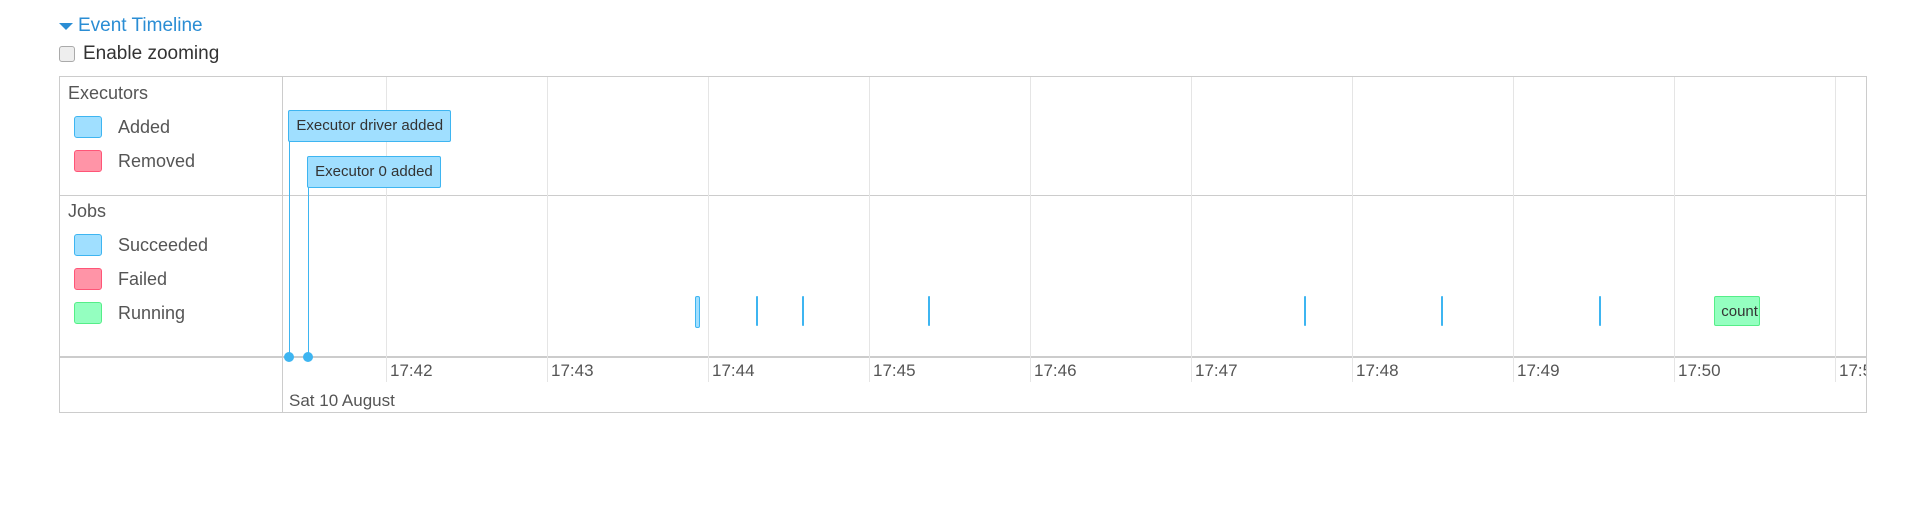 The width and height of the screenshot is (1920, 521). Describe the element at coordinates (1216, 370) in the screenshot. I see `axis-tick-label: 17:47` at that location.